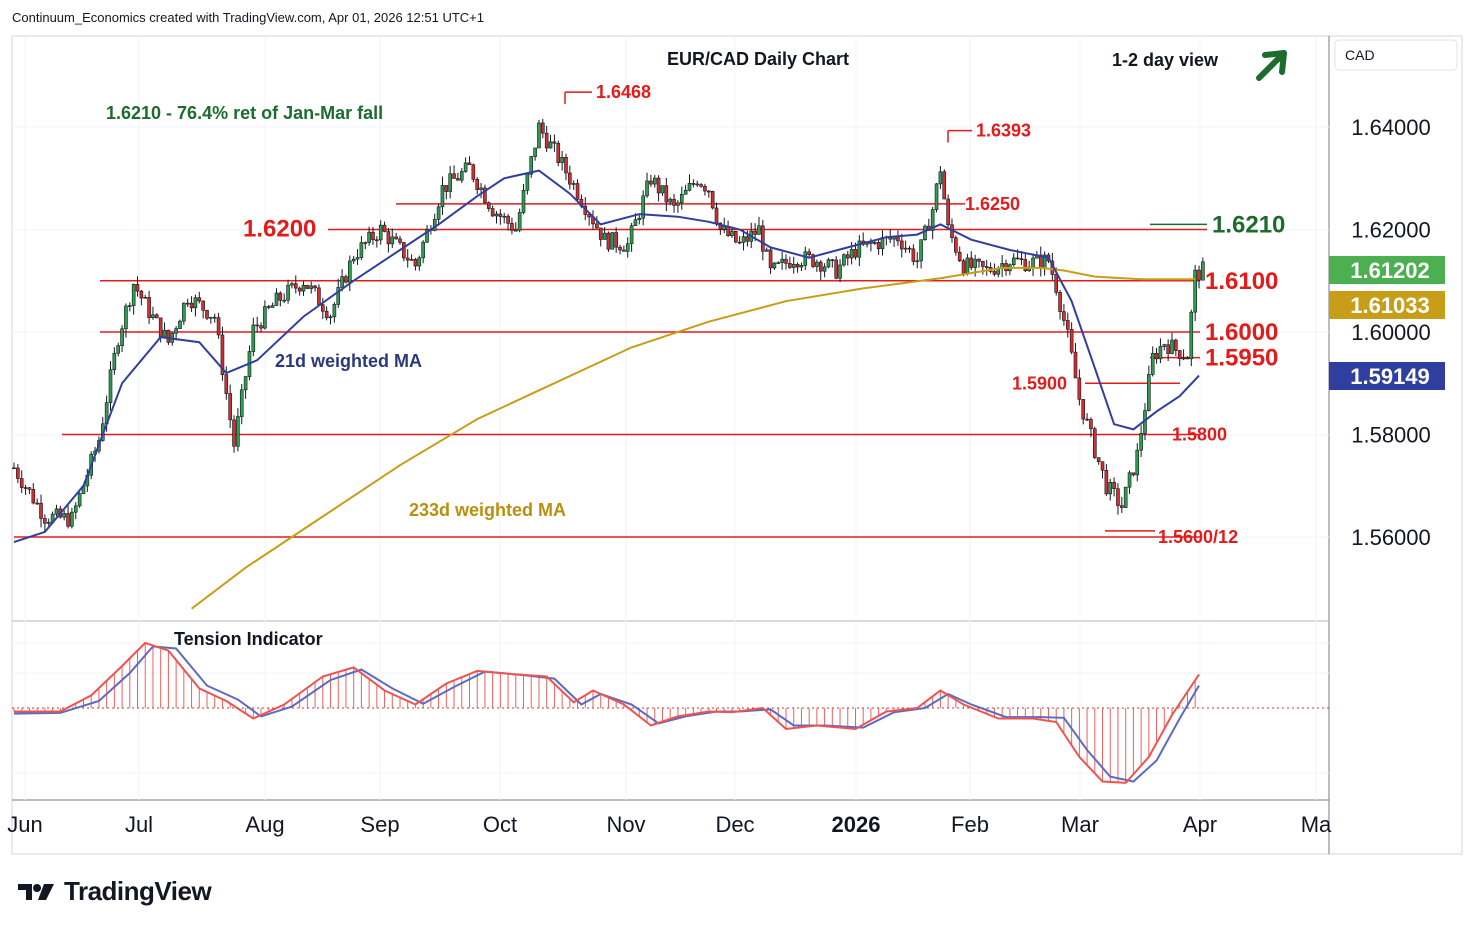 Image resolution: width=1474 pixels, height=930 pixels. Describe the element at coordinates (1248, 224) in the screenshot. I see `level-label: 1.6210` at that location.